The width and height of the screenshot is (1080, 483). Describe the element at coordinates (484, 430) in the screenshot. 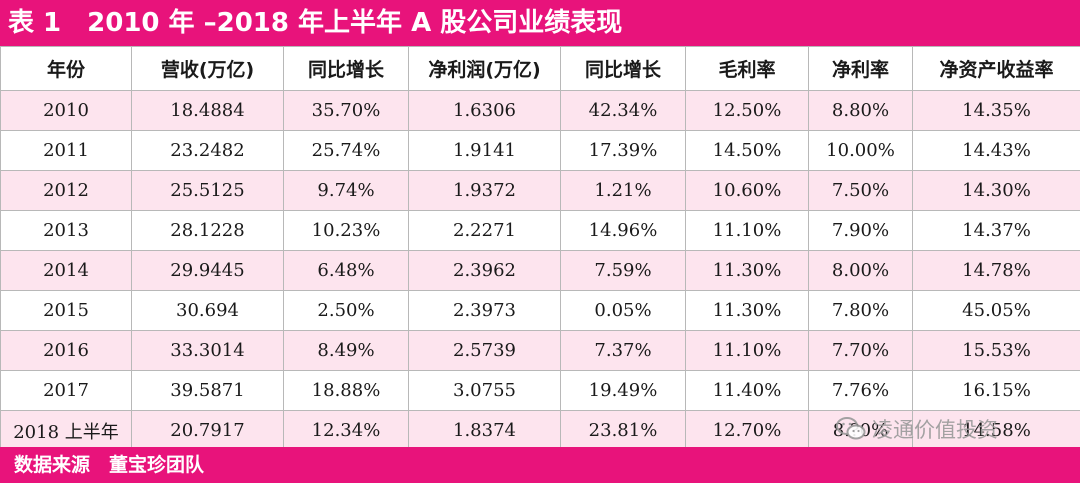

I see `cell: 1.8374` at that location.